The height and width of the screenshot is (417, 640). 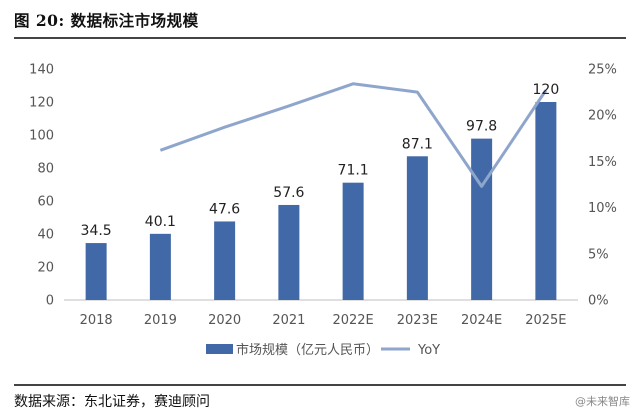 What do you see at coordinates (96, 231) in the screenshot?
I see `bar-data-label: 34.5` at bounding box center [96, 231].